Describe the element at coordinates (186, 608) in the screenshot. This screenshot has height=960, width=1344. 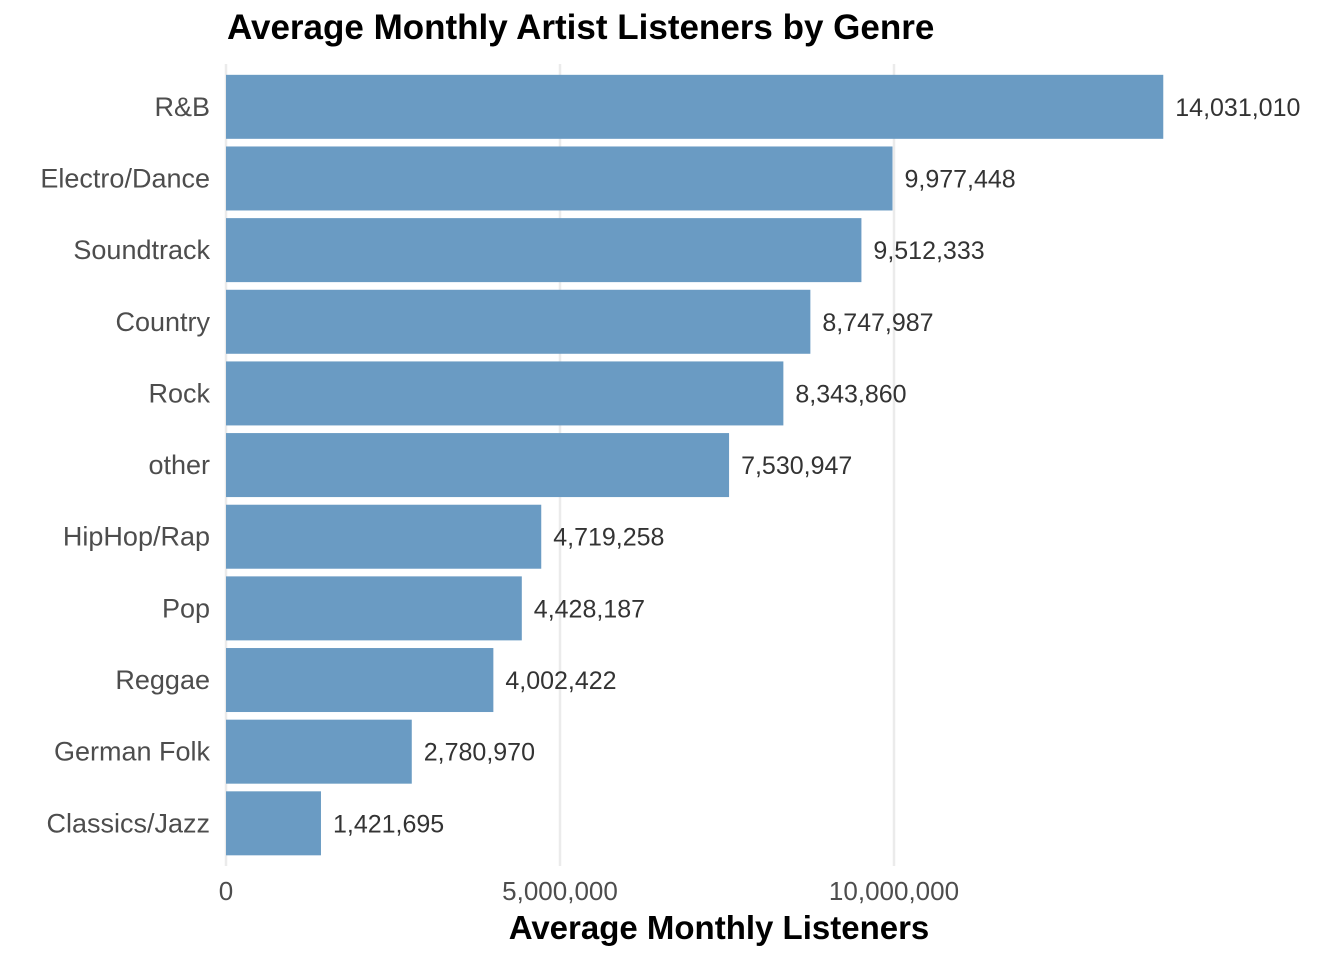
I see `category-label: Pop` at that location.